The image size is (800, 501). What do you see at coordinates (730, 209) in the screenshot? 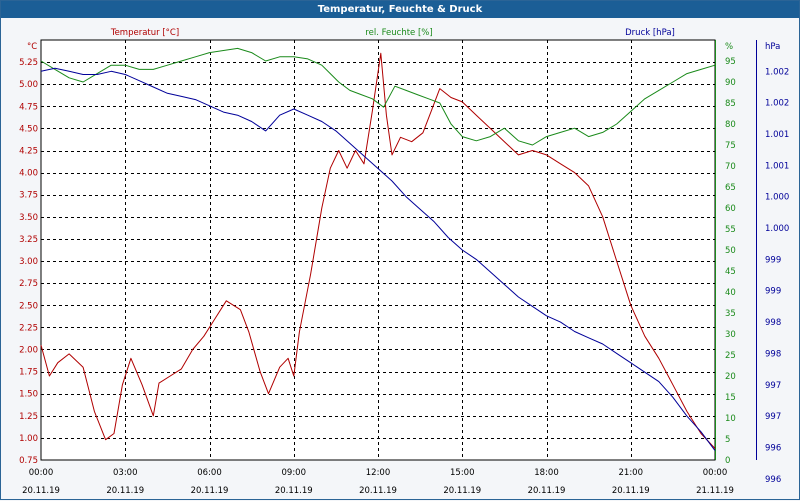
I see `humidity-tick-label: 60` at bounding box center [730, 209].